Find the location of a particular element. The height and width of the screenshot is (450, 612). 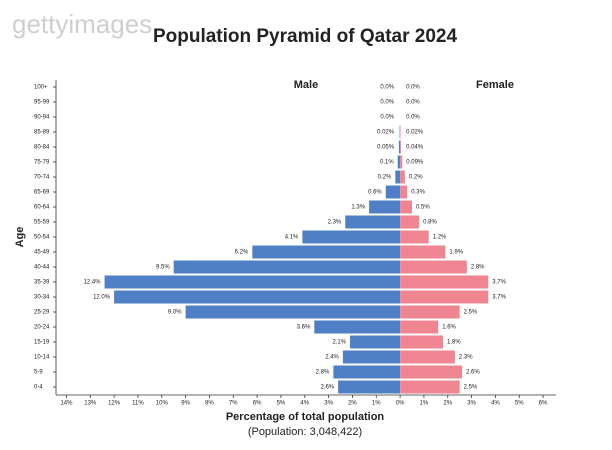

population-note: (Population: 3,048,422) is located at coordinates (305, 432).